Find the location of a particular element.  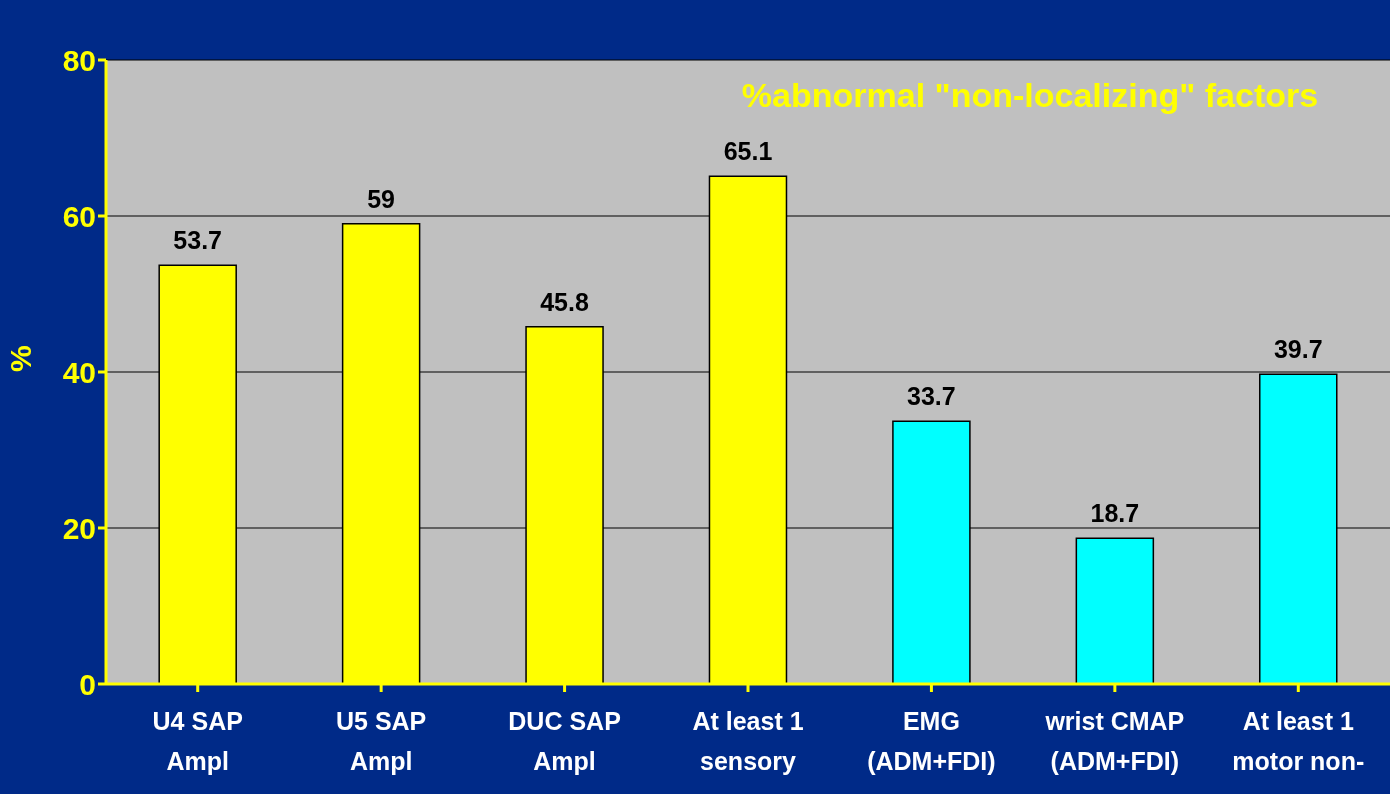

y-tick-label: 40 is located at coordinates (79, 372).